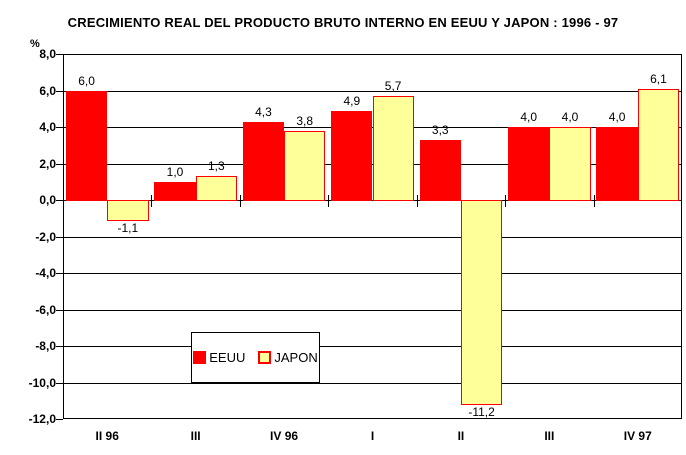 The height and width of the screenshot is (455, 686). I want to click on bar-value-label: 1,3, so click(216, 166).